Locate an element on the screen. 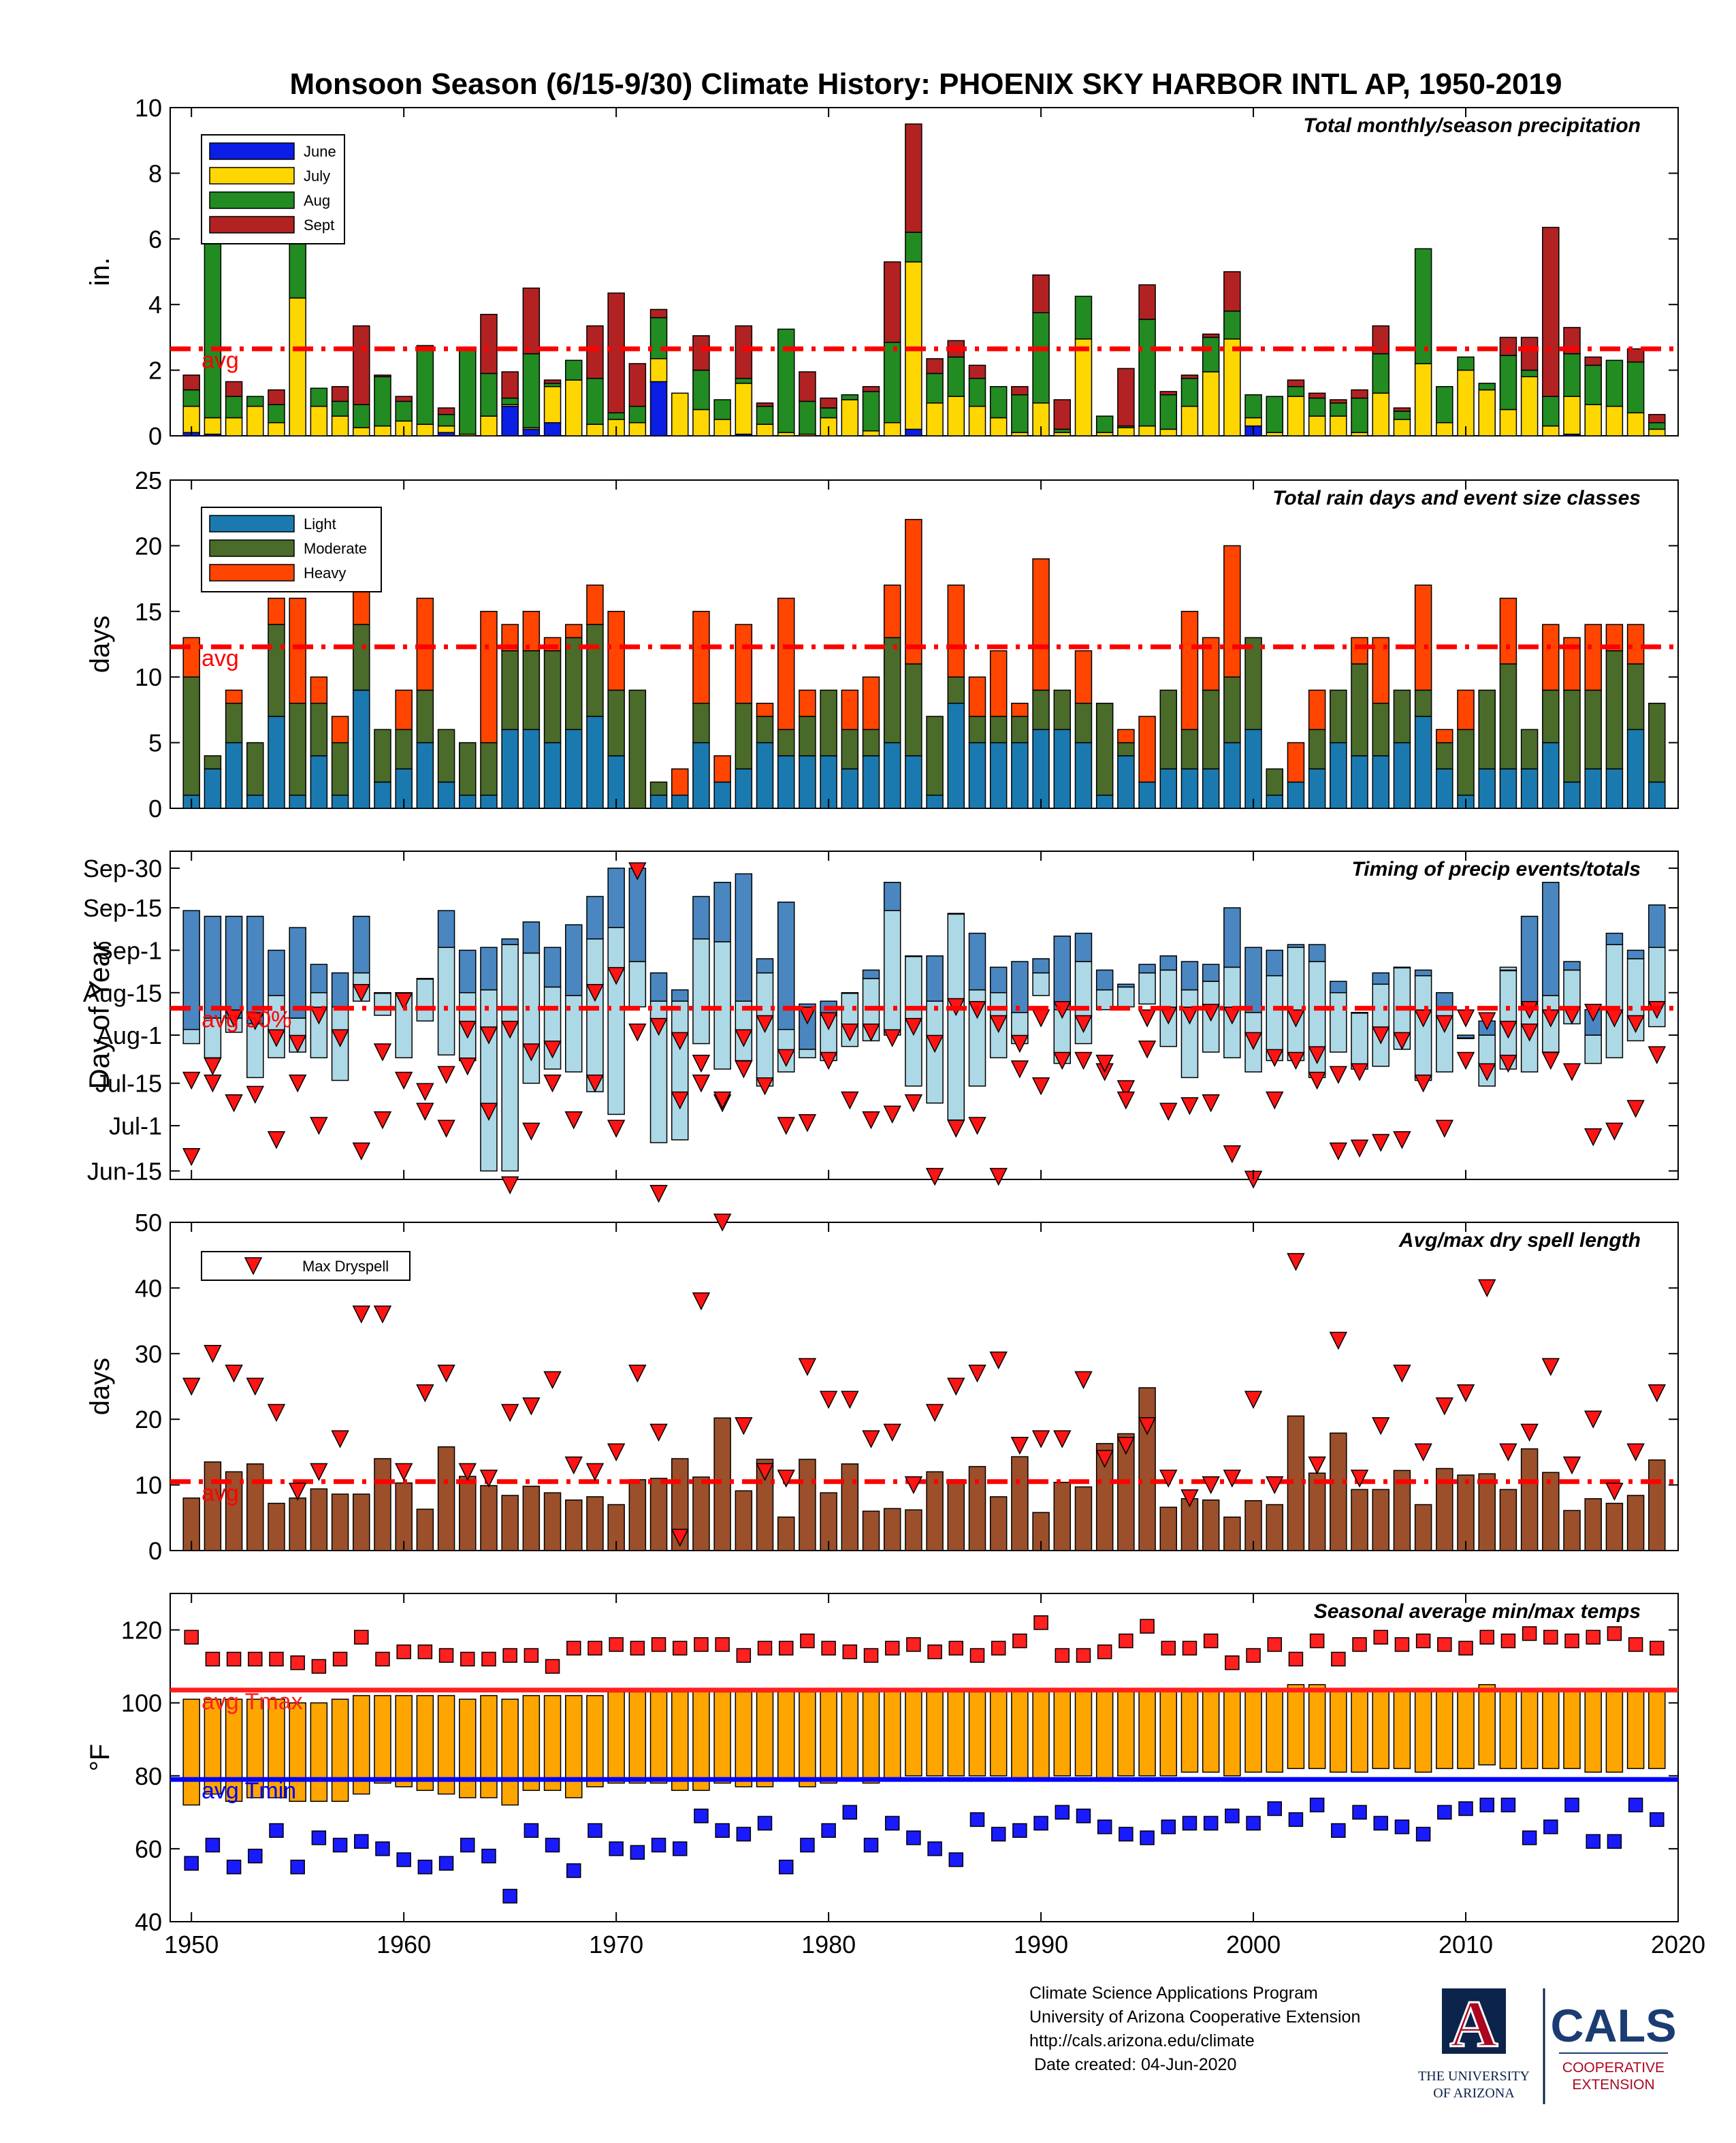 This screenshot has height=2143, width=1736. y-tick-label: 2 is located at coordinates (155, 371).